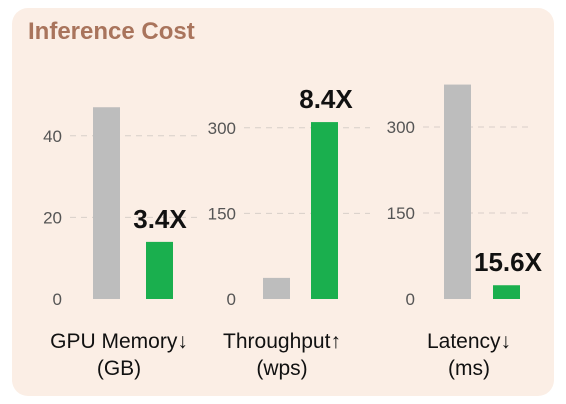 The image size is (566, 404). What do you see at coordinates (508, 262) in the screenshot?
I see `ratio-label: 15.6X` at bounding box center [508, 262].